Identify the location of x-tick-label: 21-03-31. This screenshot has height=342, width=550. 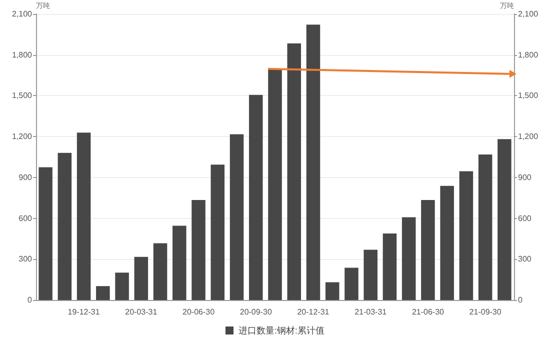
(371, 312).